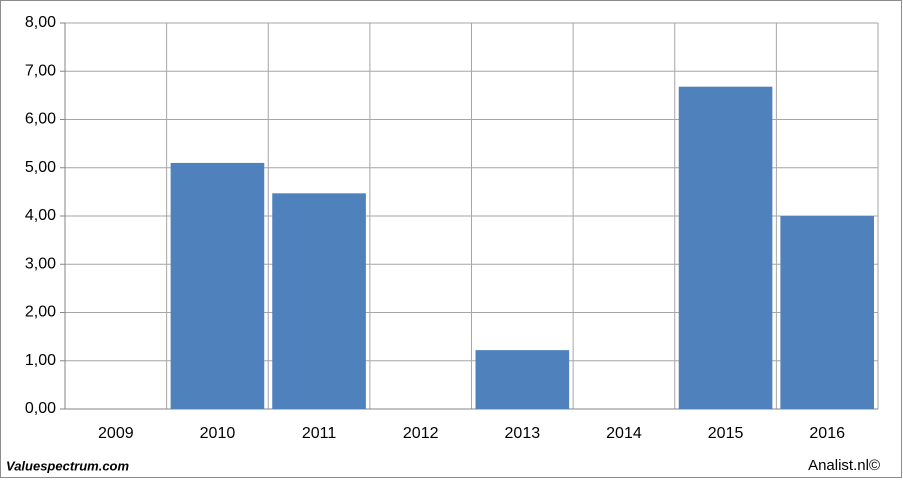 This screenshot has height=484, width=903. I want to click on x-tick-label: 2014, so click(624, 433).